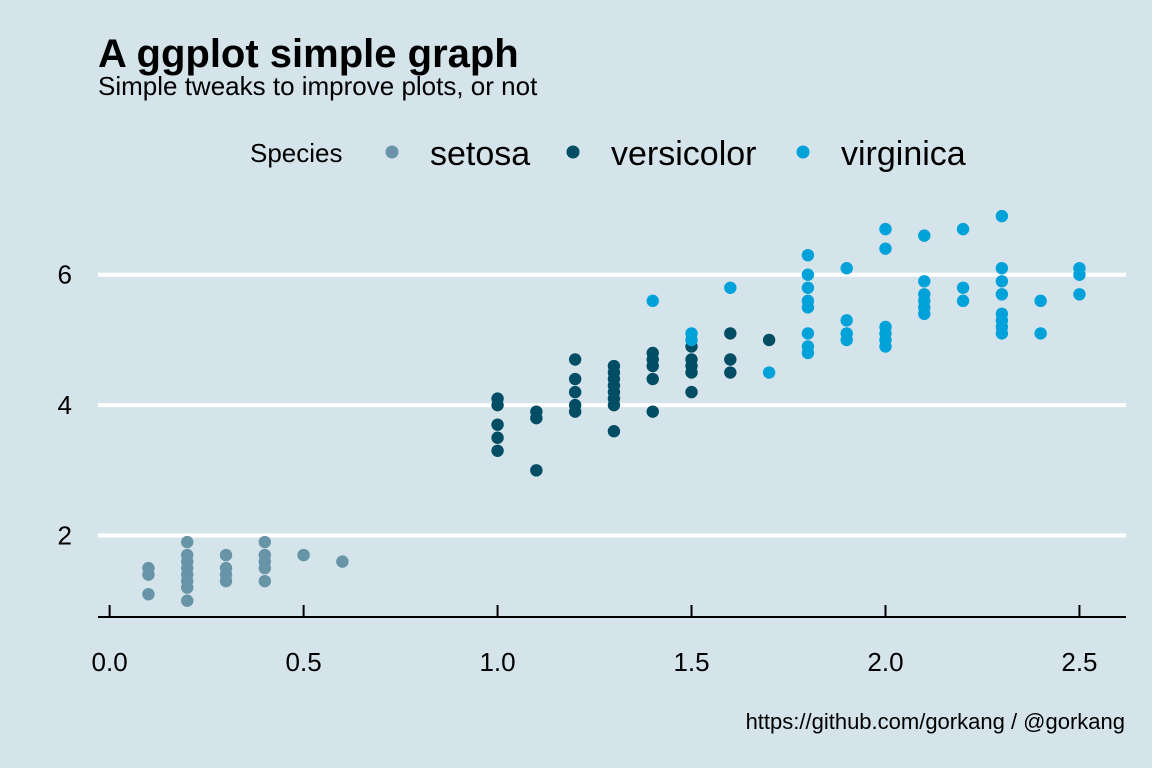 This screenshot has height=768, width=1152. Describe the element at coordinates (392, 152) in the screenshot. I see `legend-key-setosa` at that location.